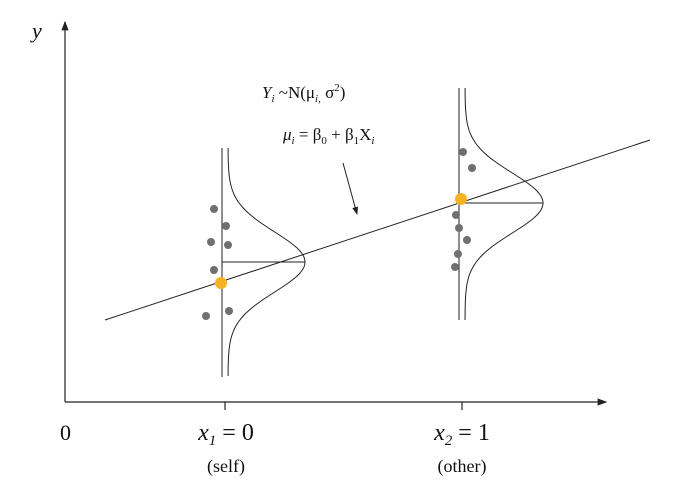 This screenshot has height=501, width=700. Describe the element at coordinates (350, 188) in the screenshot. I see `pointer-arrow` at that location.